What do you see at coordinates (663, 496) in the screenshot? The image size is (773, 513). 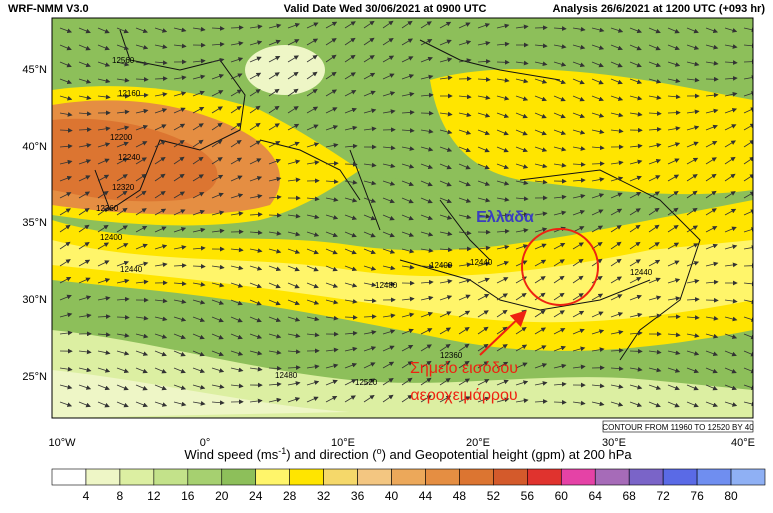 I see `colorbar-label: 72` at bounding box center [663, 496].